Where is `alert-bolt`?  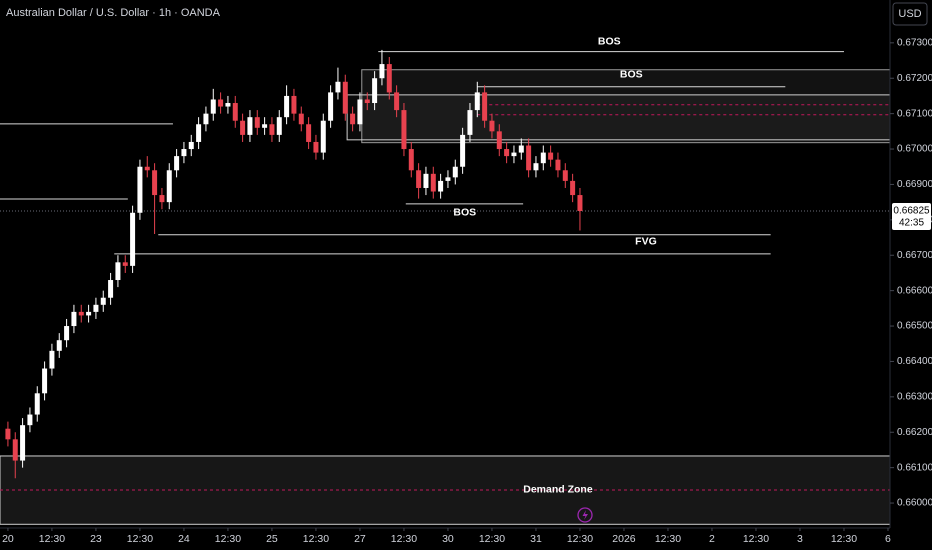
alert-bolt is located at coordinates (585, 515).